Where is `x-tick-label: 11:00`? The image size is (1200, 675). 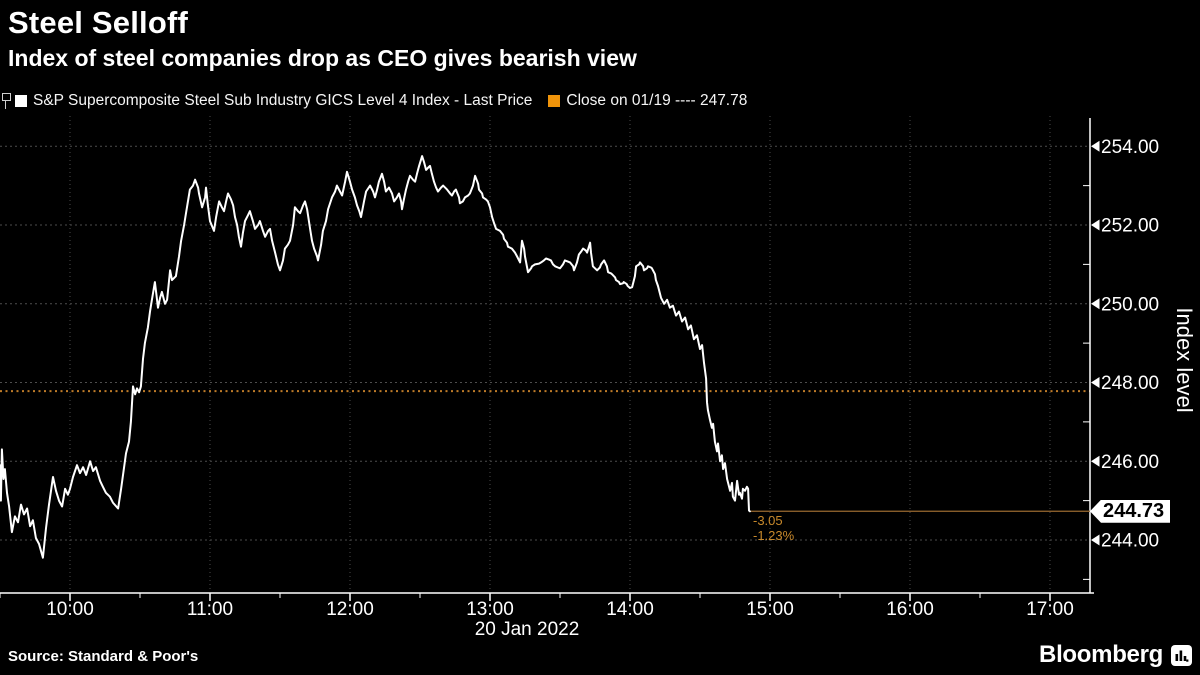 x-tick-label: 11:00 is located at coordinates (210, 609).